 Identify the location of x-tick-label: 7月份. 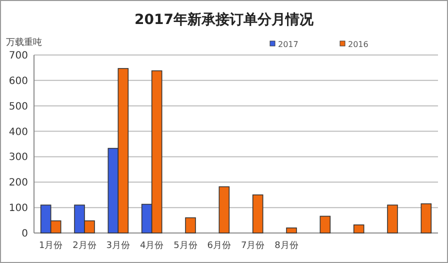
(252, 245).